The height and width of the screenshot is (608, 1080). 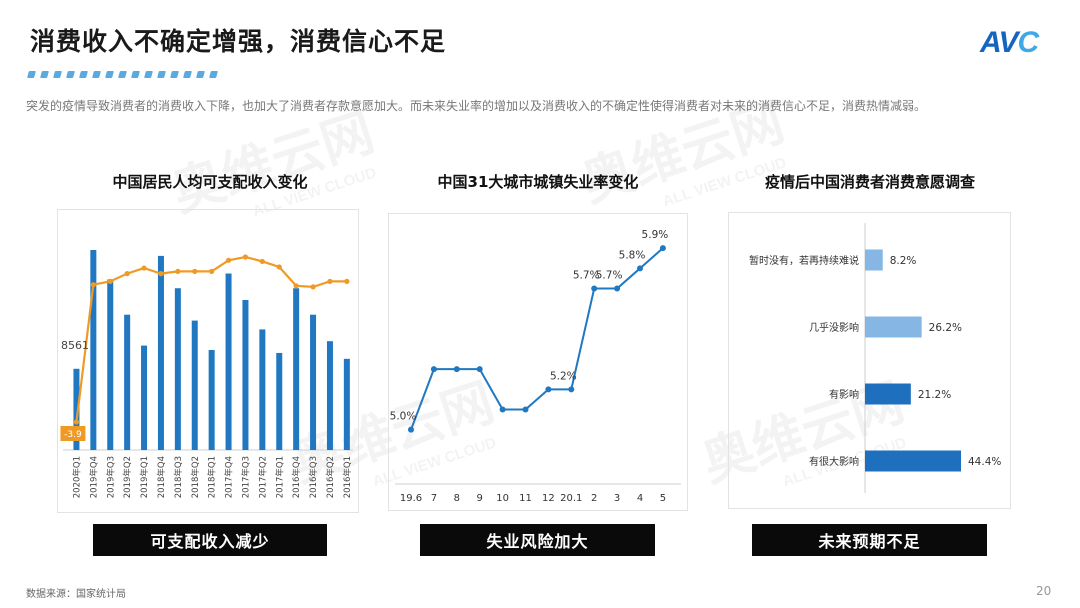 What do you see at coordinates (76, 477) in the screenshot?
I see `x-tick-label: 2020年Q1` at bounding box center [76, 477].